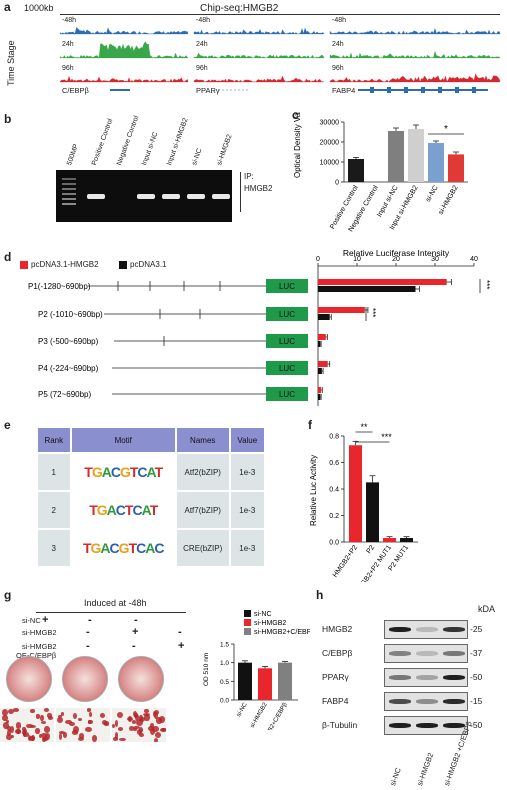 The image size is (507, 790). What do you see at coordinates (295, 115) in the screenshot?
I see `panel-c-label: c` at bounding box center [295, 115].